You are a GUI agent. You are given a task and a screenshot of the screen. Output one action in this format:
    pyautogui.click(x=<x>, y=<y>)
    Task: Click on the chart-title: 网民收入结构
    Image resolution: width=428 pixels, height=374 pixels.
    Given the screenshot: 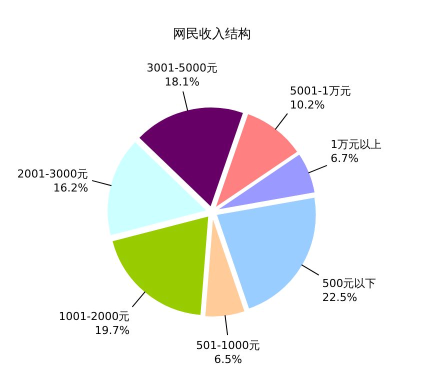 What is the action you would take?
    pyautogui.click(x=212, y=34)
    